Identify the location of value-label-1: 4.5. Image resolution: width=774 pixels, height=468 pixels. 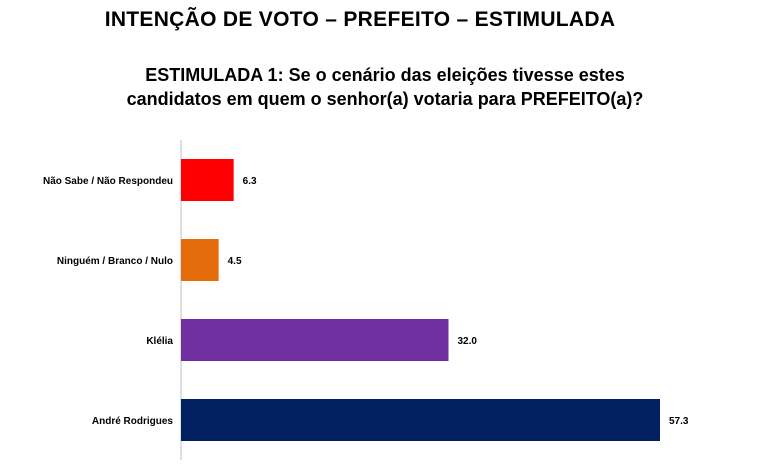
(235, 261).